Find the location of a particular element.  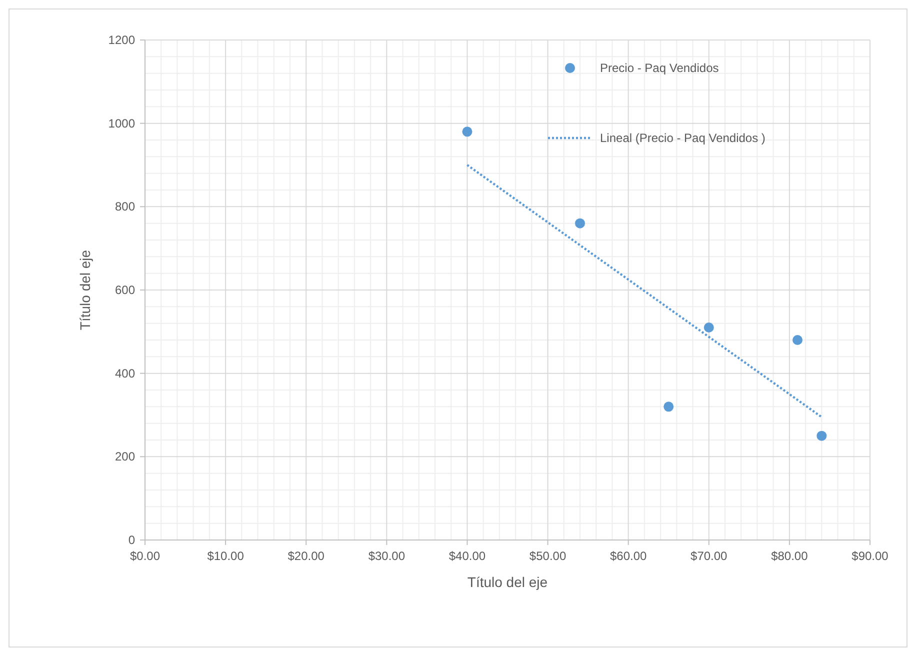

x-tick-label: $60.00 is located at coordinates (629, 556).